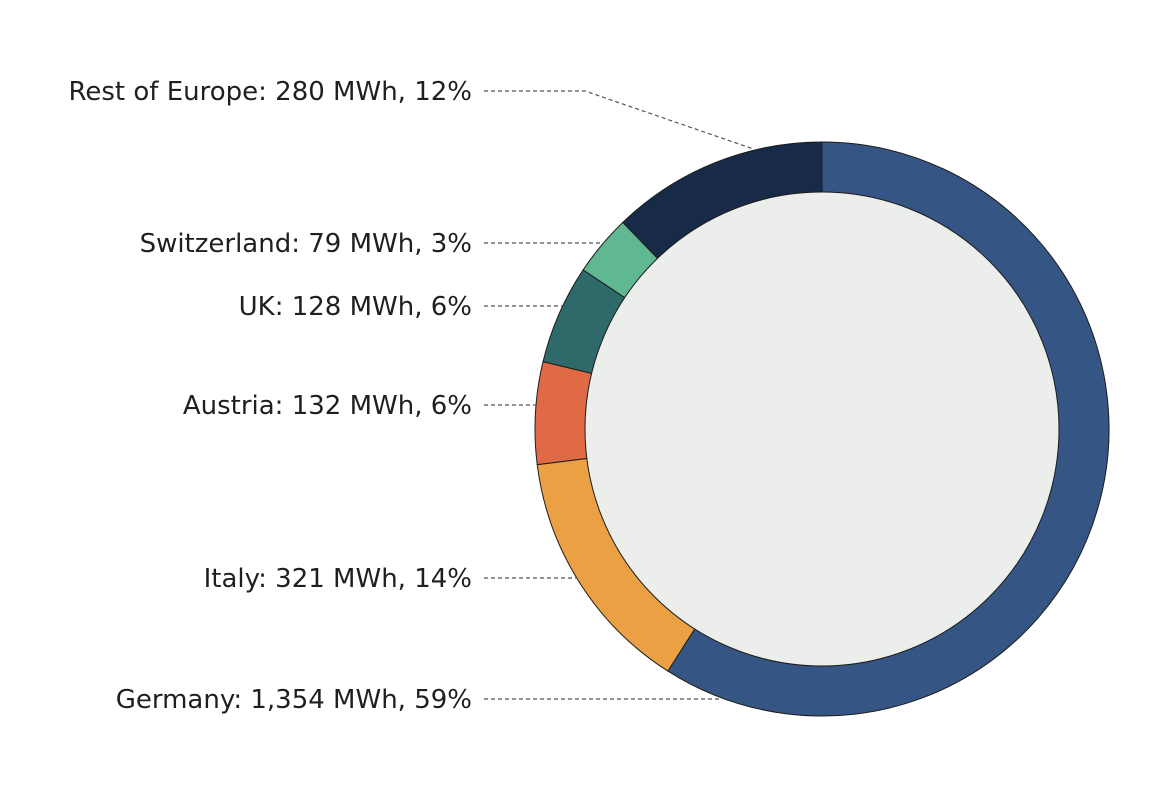 Image resolution: width=1163 pixels, height=812 pixels. Describe the element at coordinates (355, 307) in the screenshot. I see `label-uk: UK: 128 MWh, 6%` at that location.